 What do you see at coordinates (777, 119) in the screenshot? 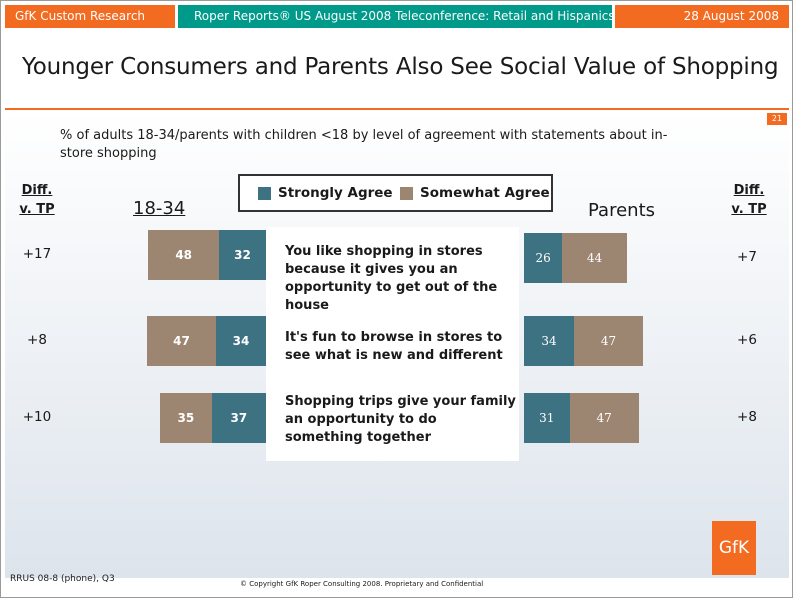
I see `page-number: 21` at bounding box center [777, 119].